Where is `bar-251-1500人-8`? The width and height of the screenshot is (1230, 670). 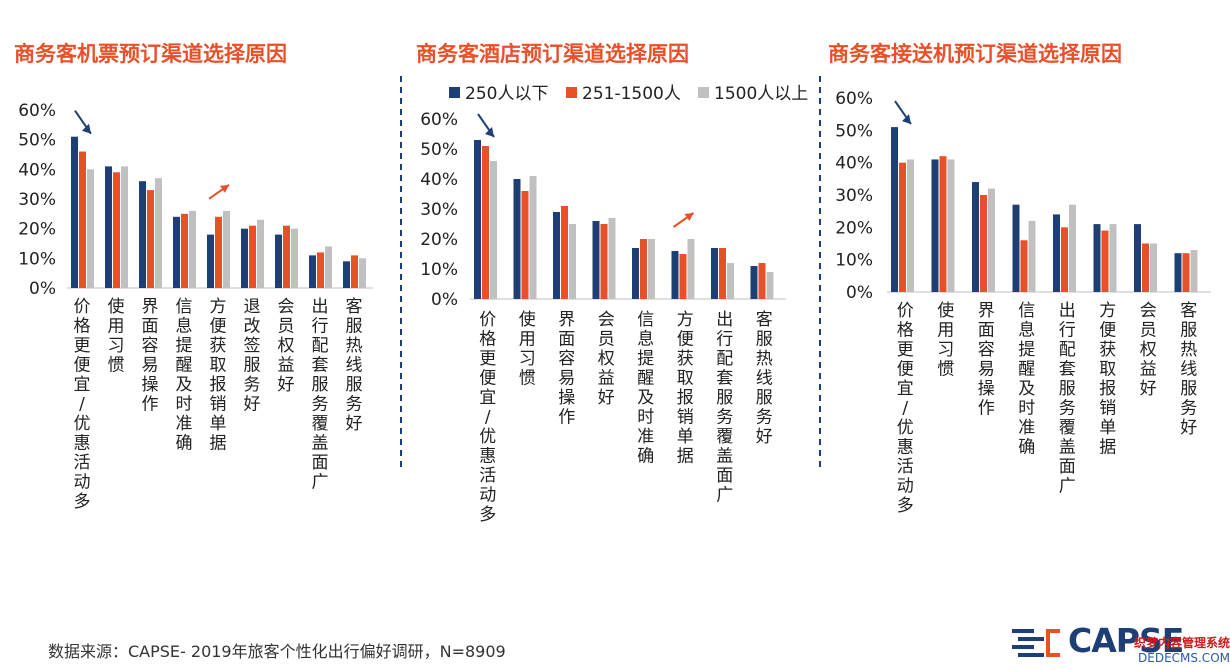 bar-251-1500人-8 is located at coordinates (354, 271).